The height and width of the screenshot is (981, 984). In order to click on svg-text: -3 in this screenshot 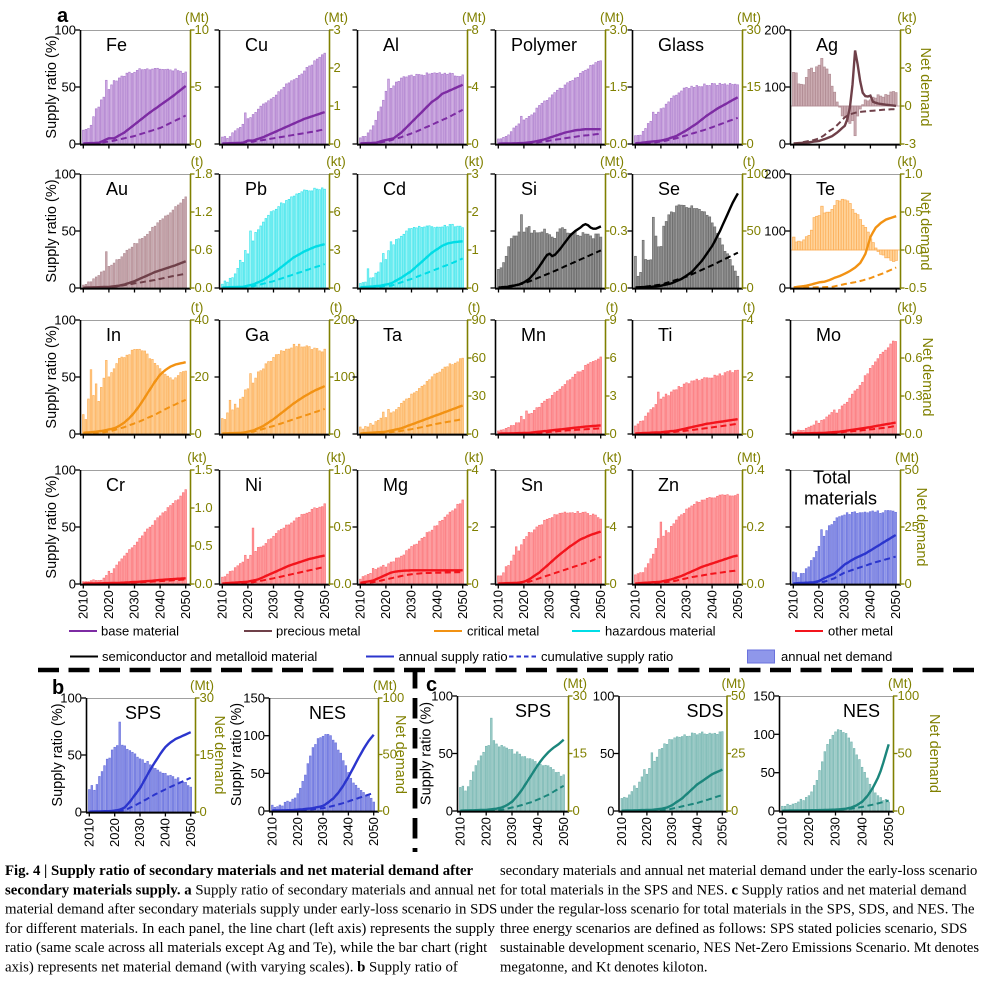, I will do `click(911, 143)`.